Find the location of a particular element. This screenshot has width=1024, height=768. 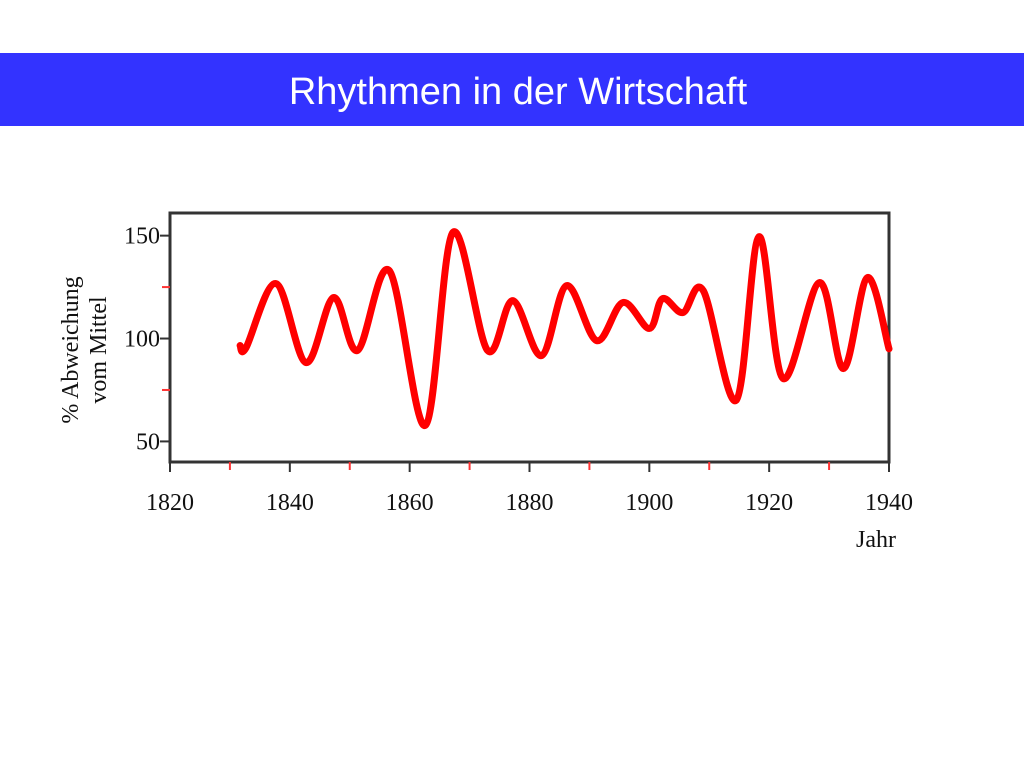

slide-title: Rhythmen in der Wirtschaft is located at coordinates (518, 92).